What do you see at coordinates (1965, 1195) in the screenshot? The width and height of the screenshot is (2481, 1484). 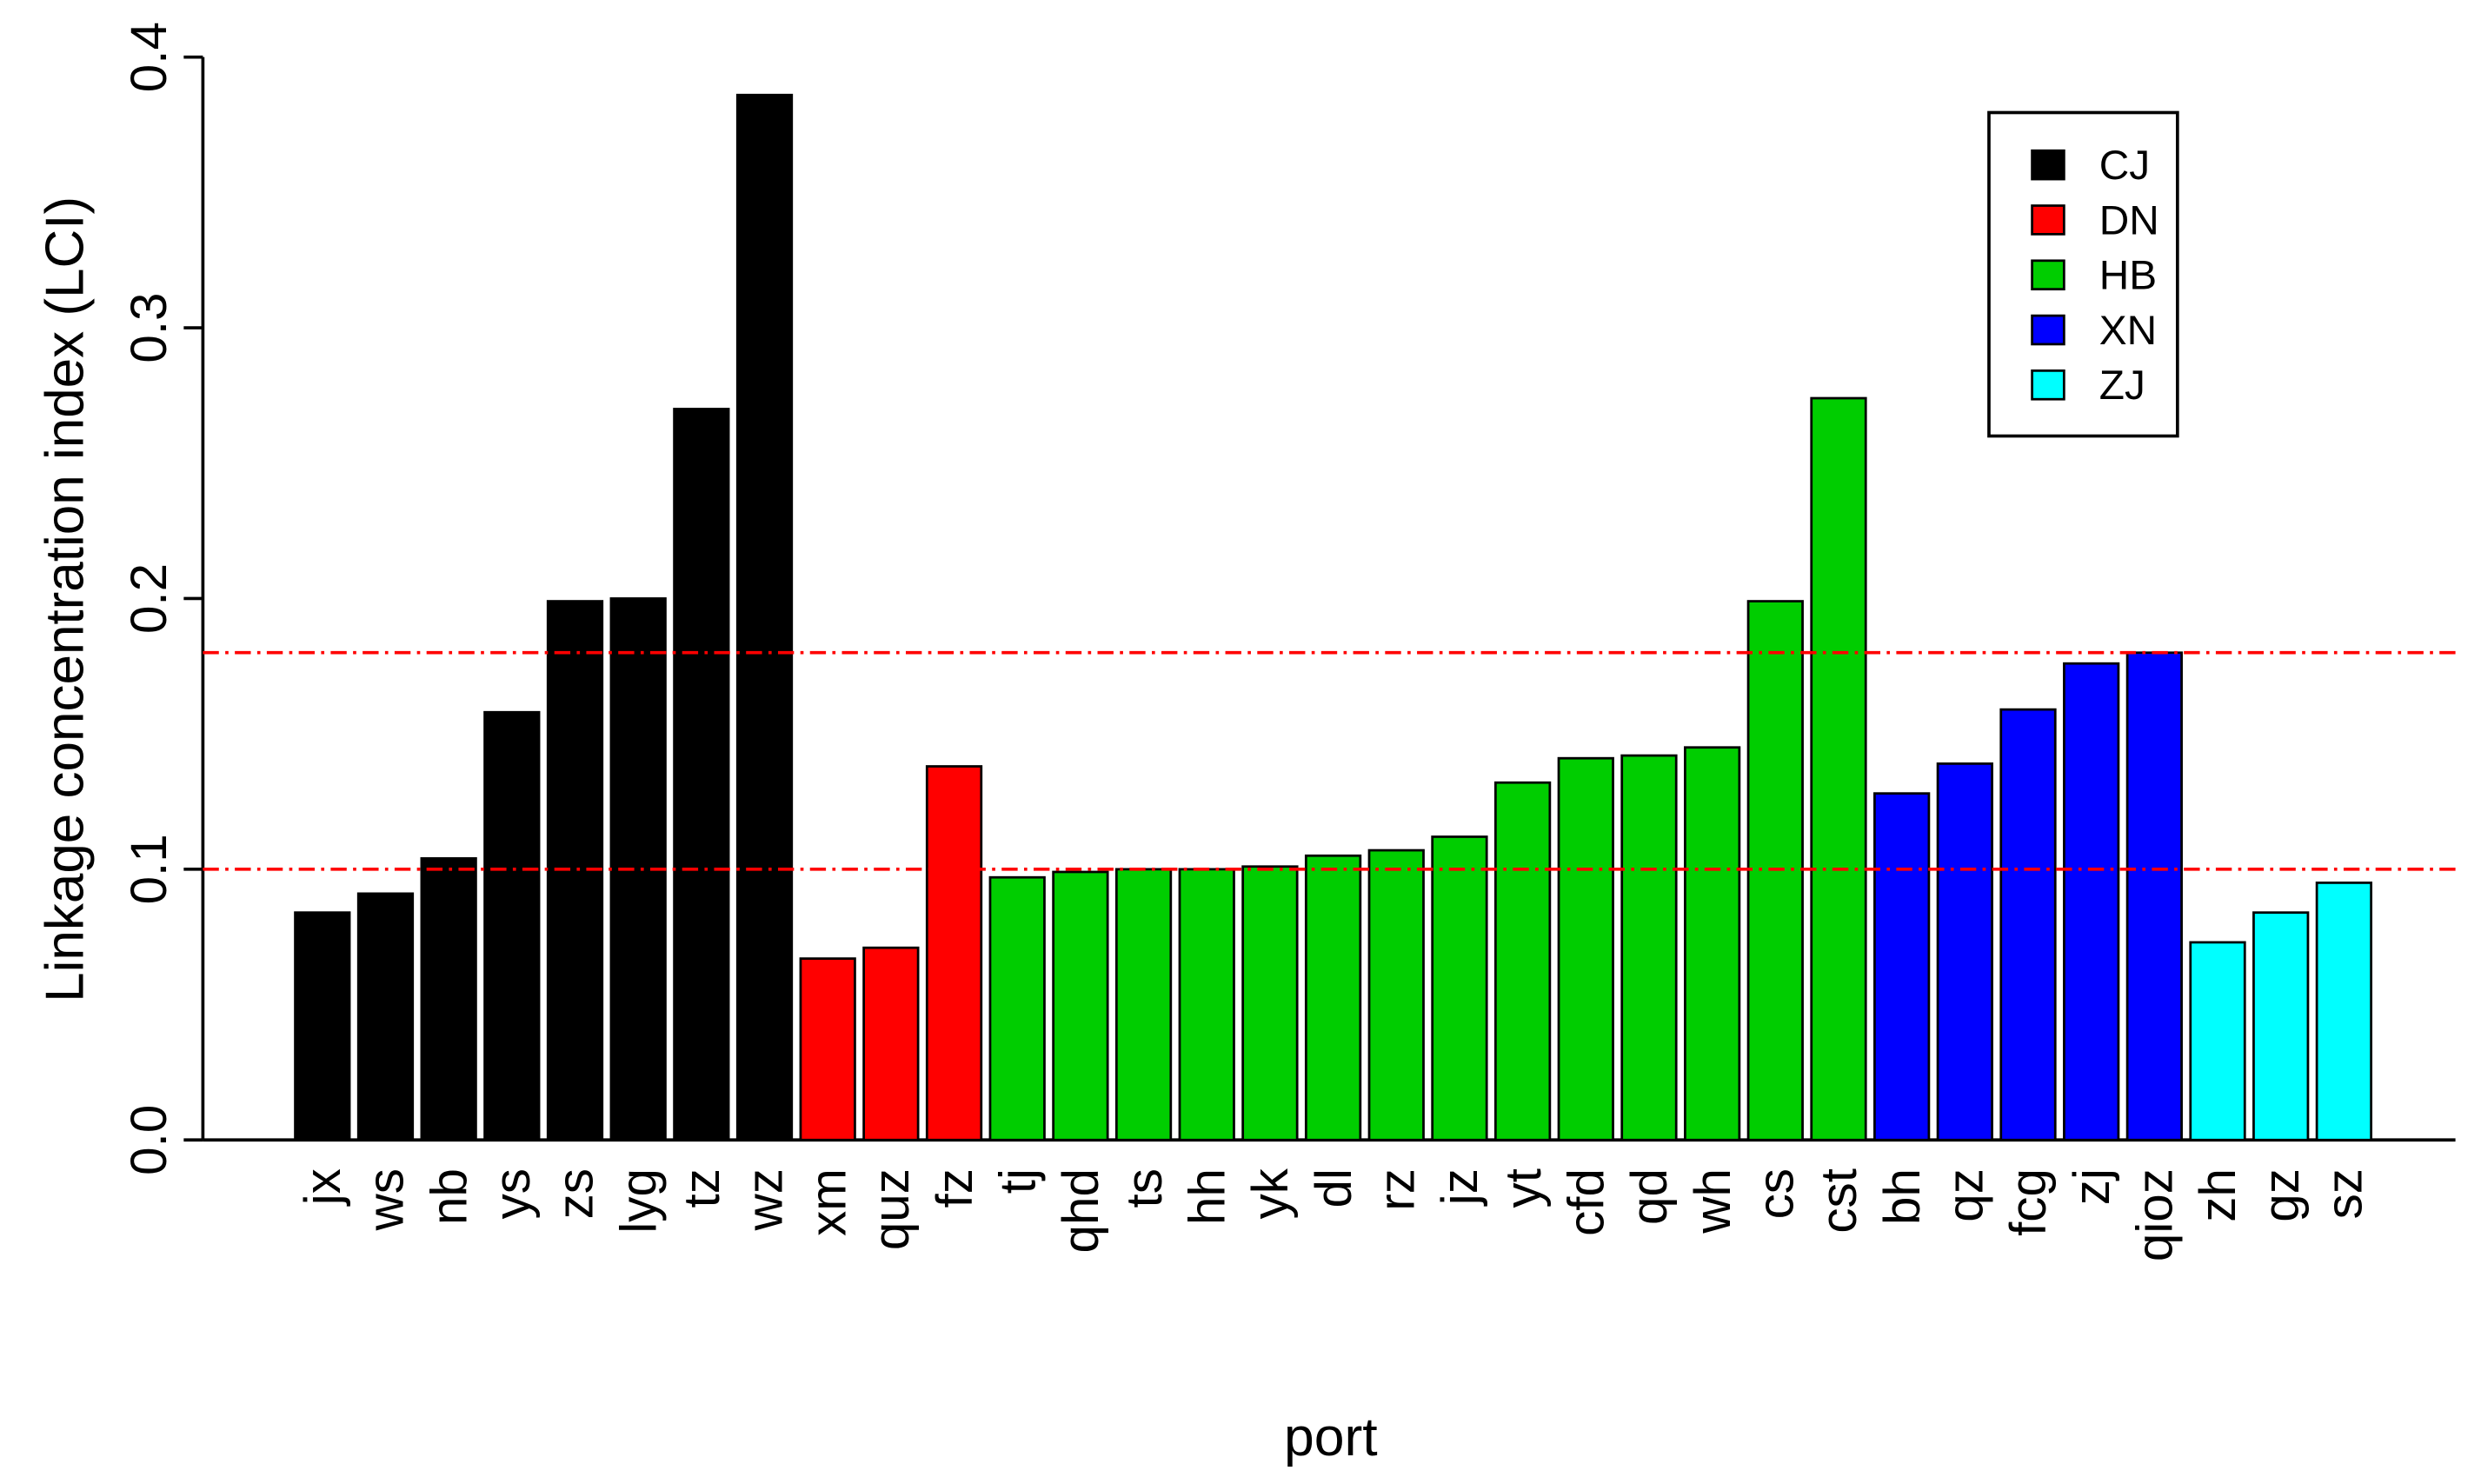 I see `x-tick-label: qz` at bounding box center [1965, 1195].